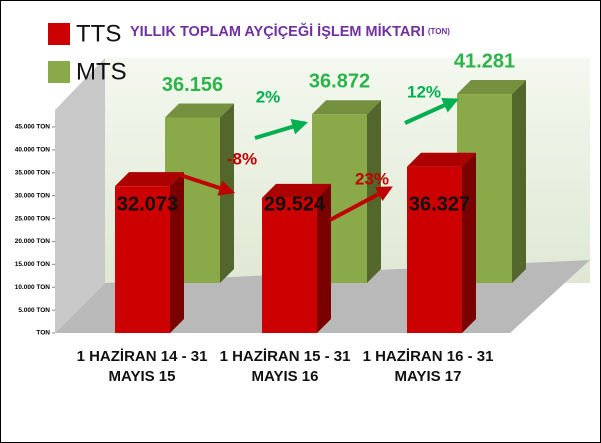 This screenshot has width=601, height=443. What do you see at coordinates (33, 241) in the screenshot?
I see `y-tick-label: 20.000 TON` at bounding box center [33, 241].